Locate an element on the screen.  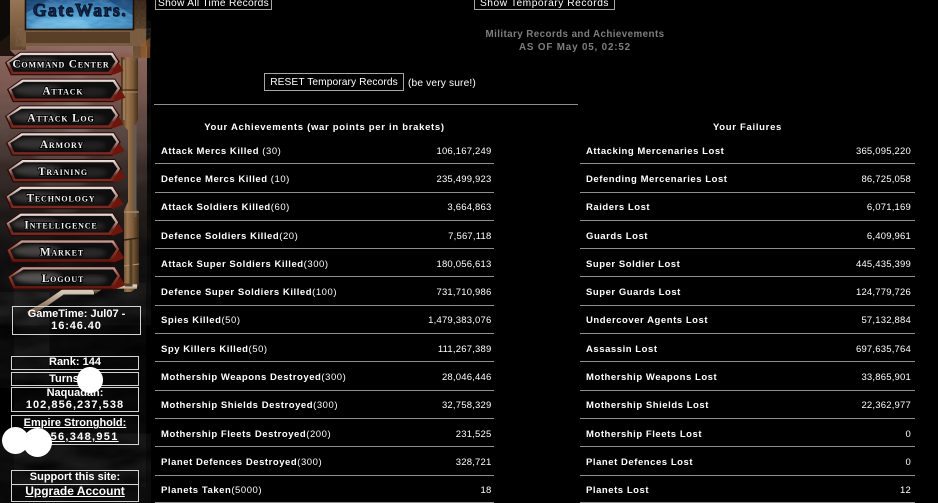
svg-text: Intelligence is located at coordinates (60, 226).